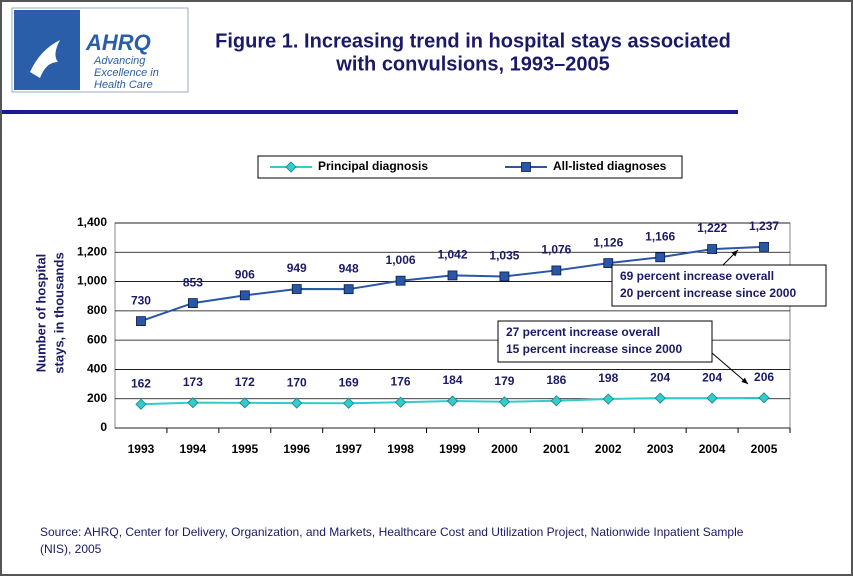  I want to click on y-tick-label: 1,000, so click(92, 281).